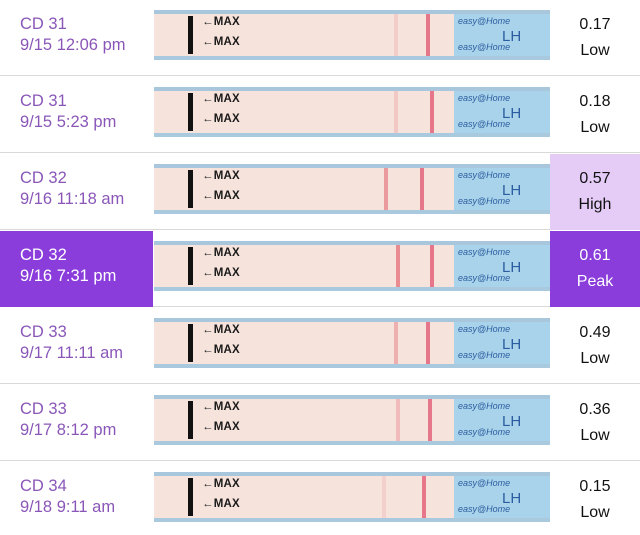  What do you see at coordinates (595, 24) in the screenshot?
I see `result-value: 0.17` at bounding box center [595, 24].